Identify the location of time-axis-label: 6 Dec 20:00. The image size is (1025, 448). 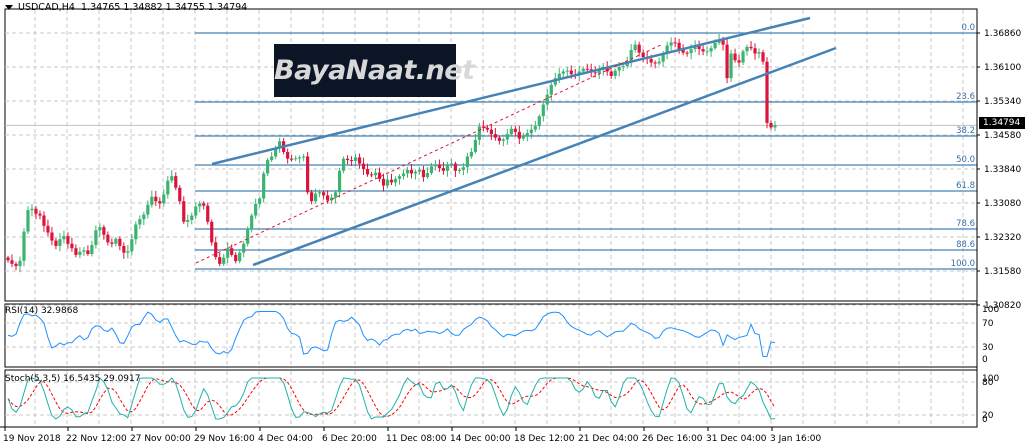
(349, 439).